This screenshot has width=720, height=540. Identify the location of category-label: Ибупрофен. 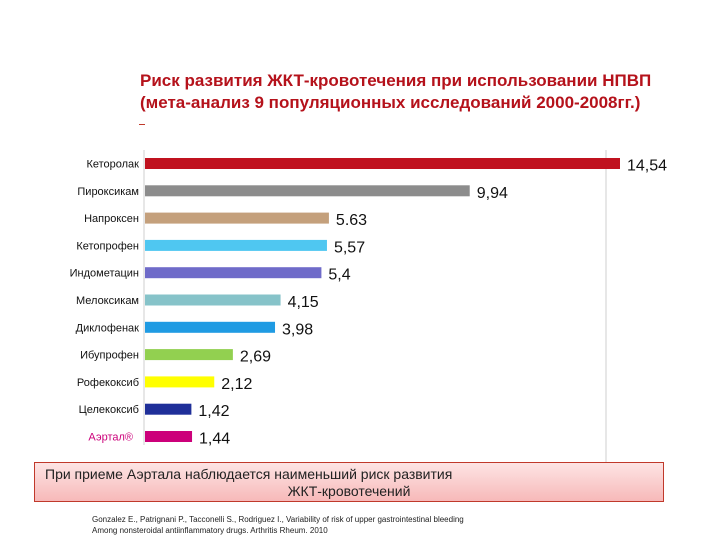
(109, 356).